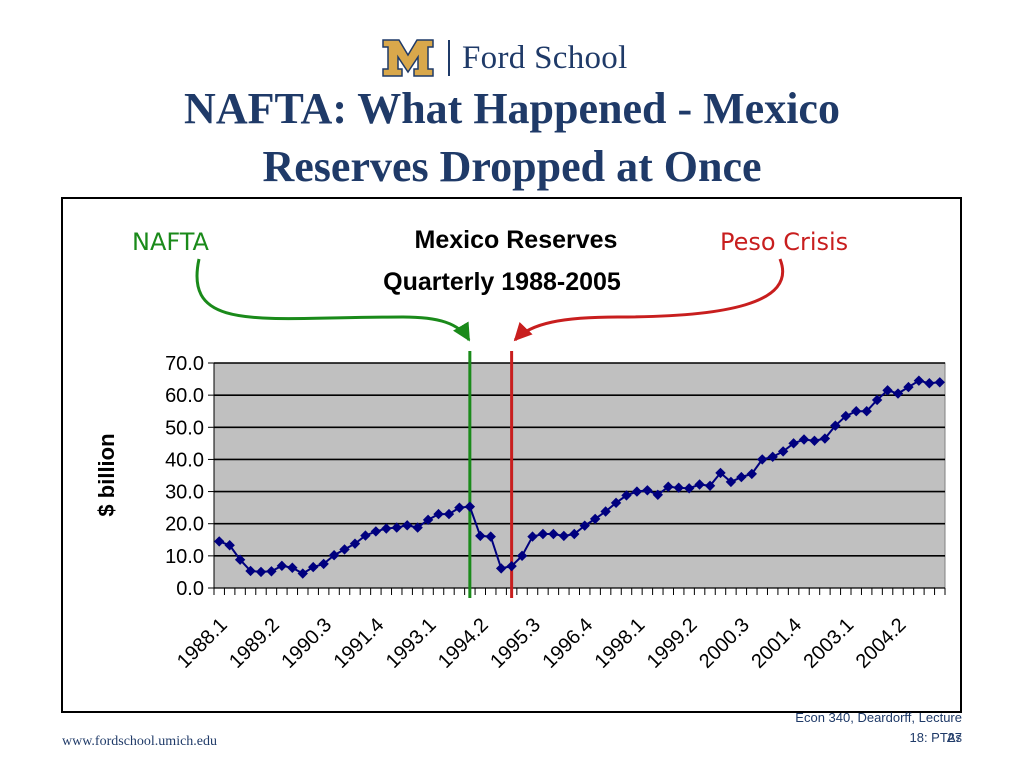 The width and height of the screenshot is (1024, 768). I want to click on x-tick-label: 1995.3, so click(515, 643).